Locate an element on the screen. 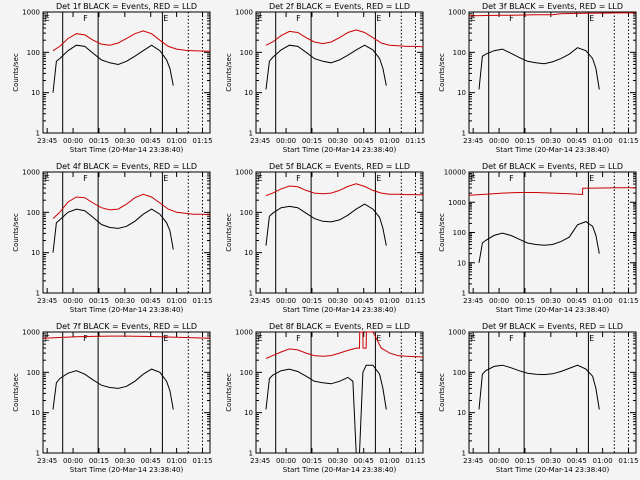 Image resolution: width=640 pixels, height=480 pixels. y-tick-label: 10000 is located at coordinates (455, 173).